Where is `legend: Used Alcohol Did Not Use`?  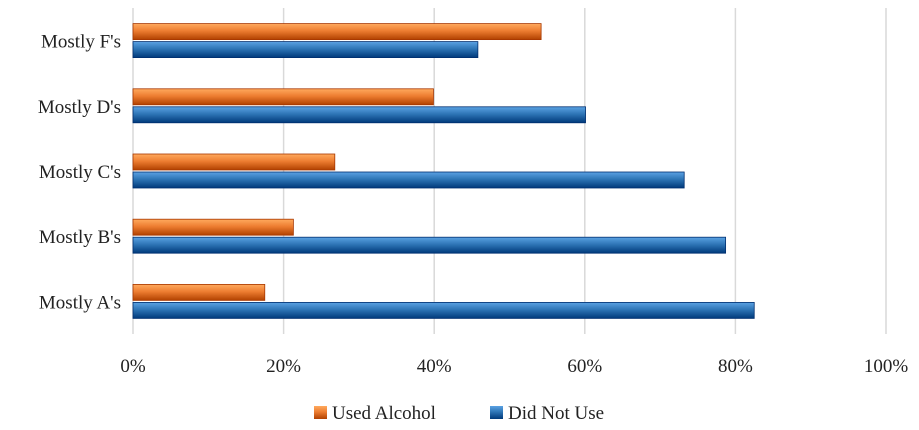 legend: Used Alcohol Did Not Use is located at coordinates (459, 413).